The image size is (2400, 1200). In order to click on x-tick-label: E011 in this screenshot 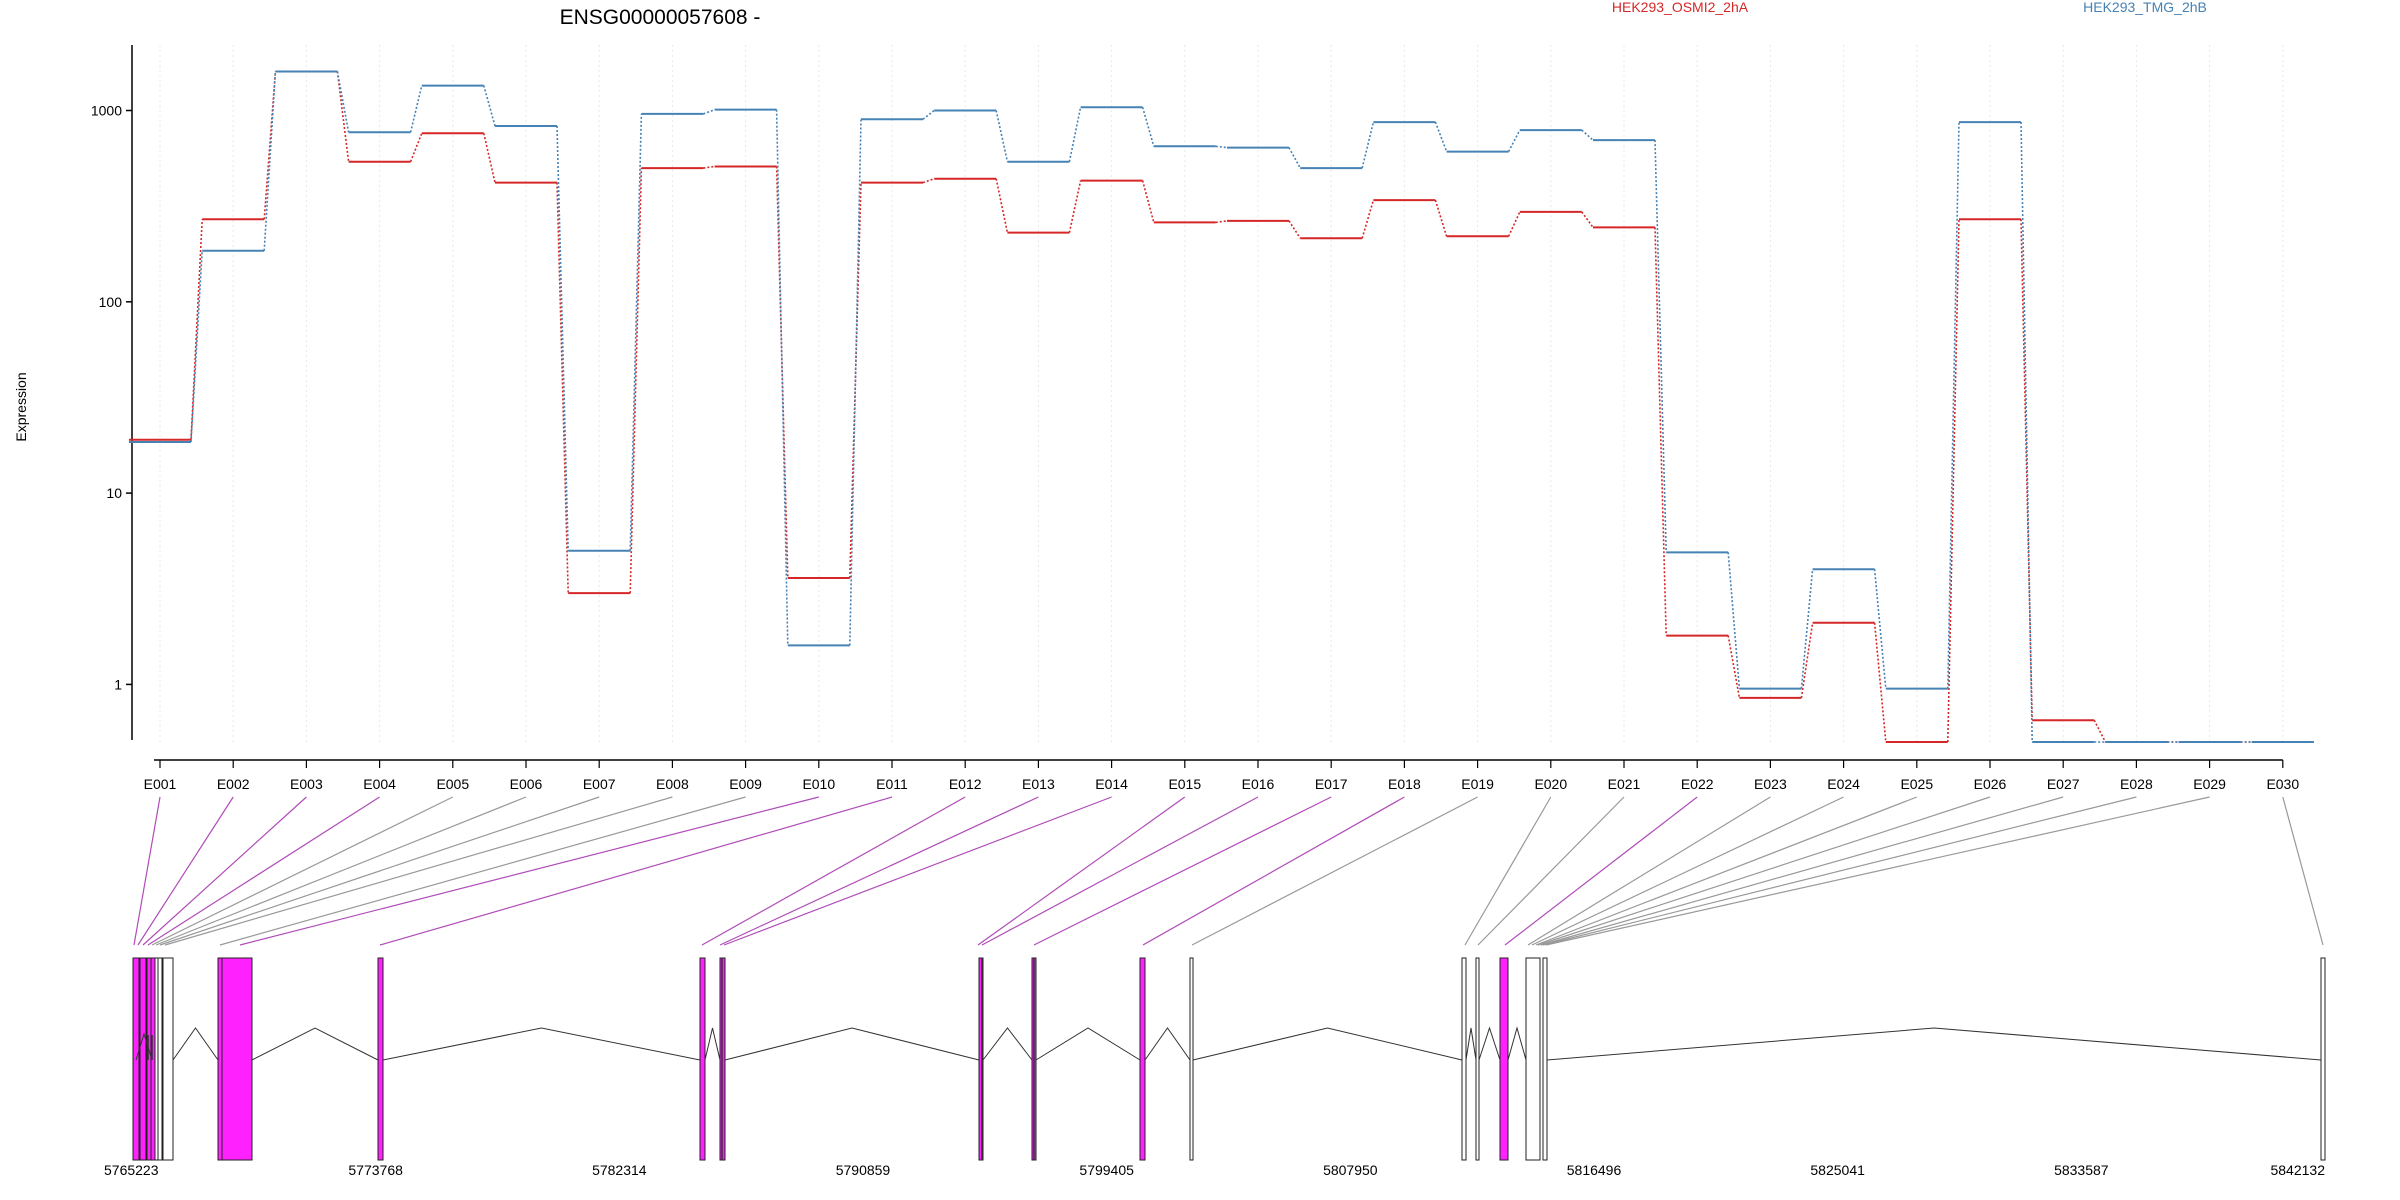, I will do `click(892, 784)`.